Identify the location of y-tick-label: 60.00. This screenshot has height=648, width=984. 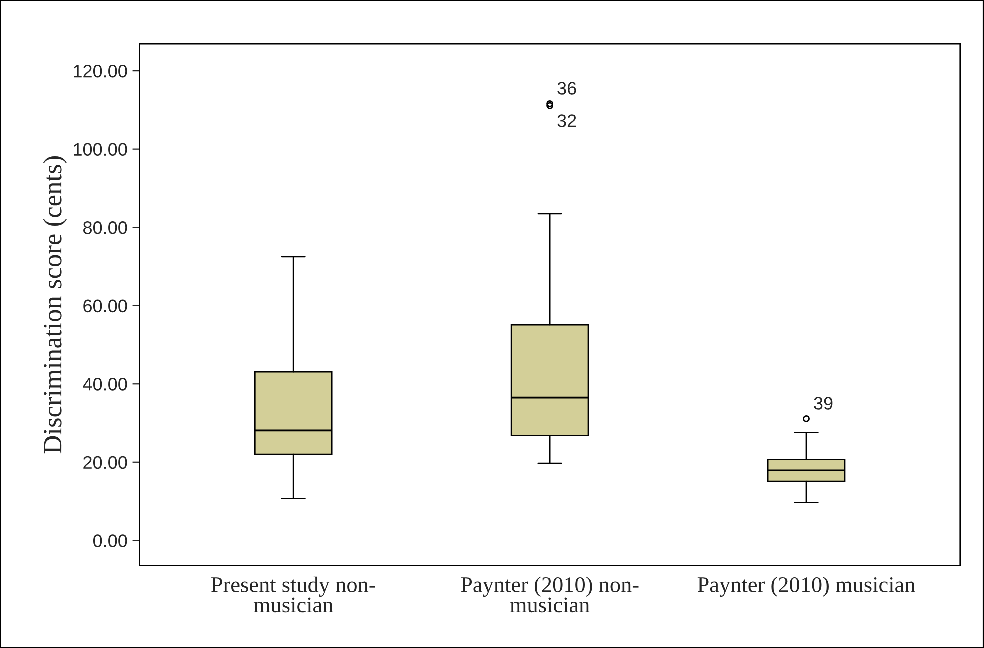
(106, 306).